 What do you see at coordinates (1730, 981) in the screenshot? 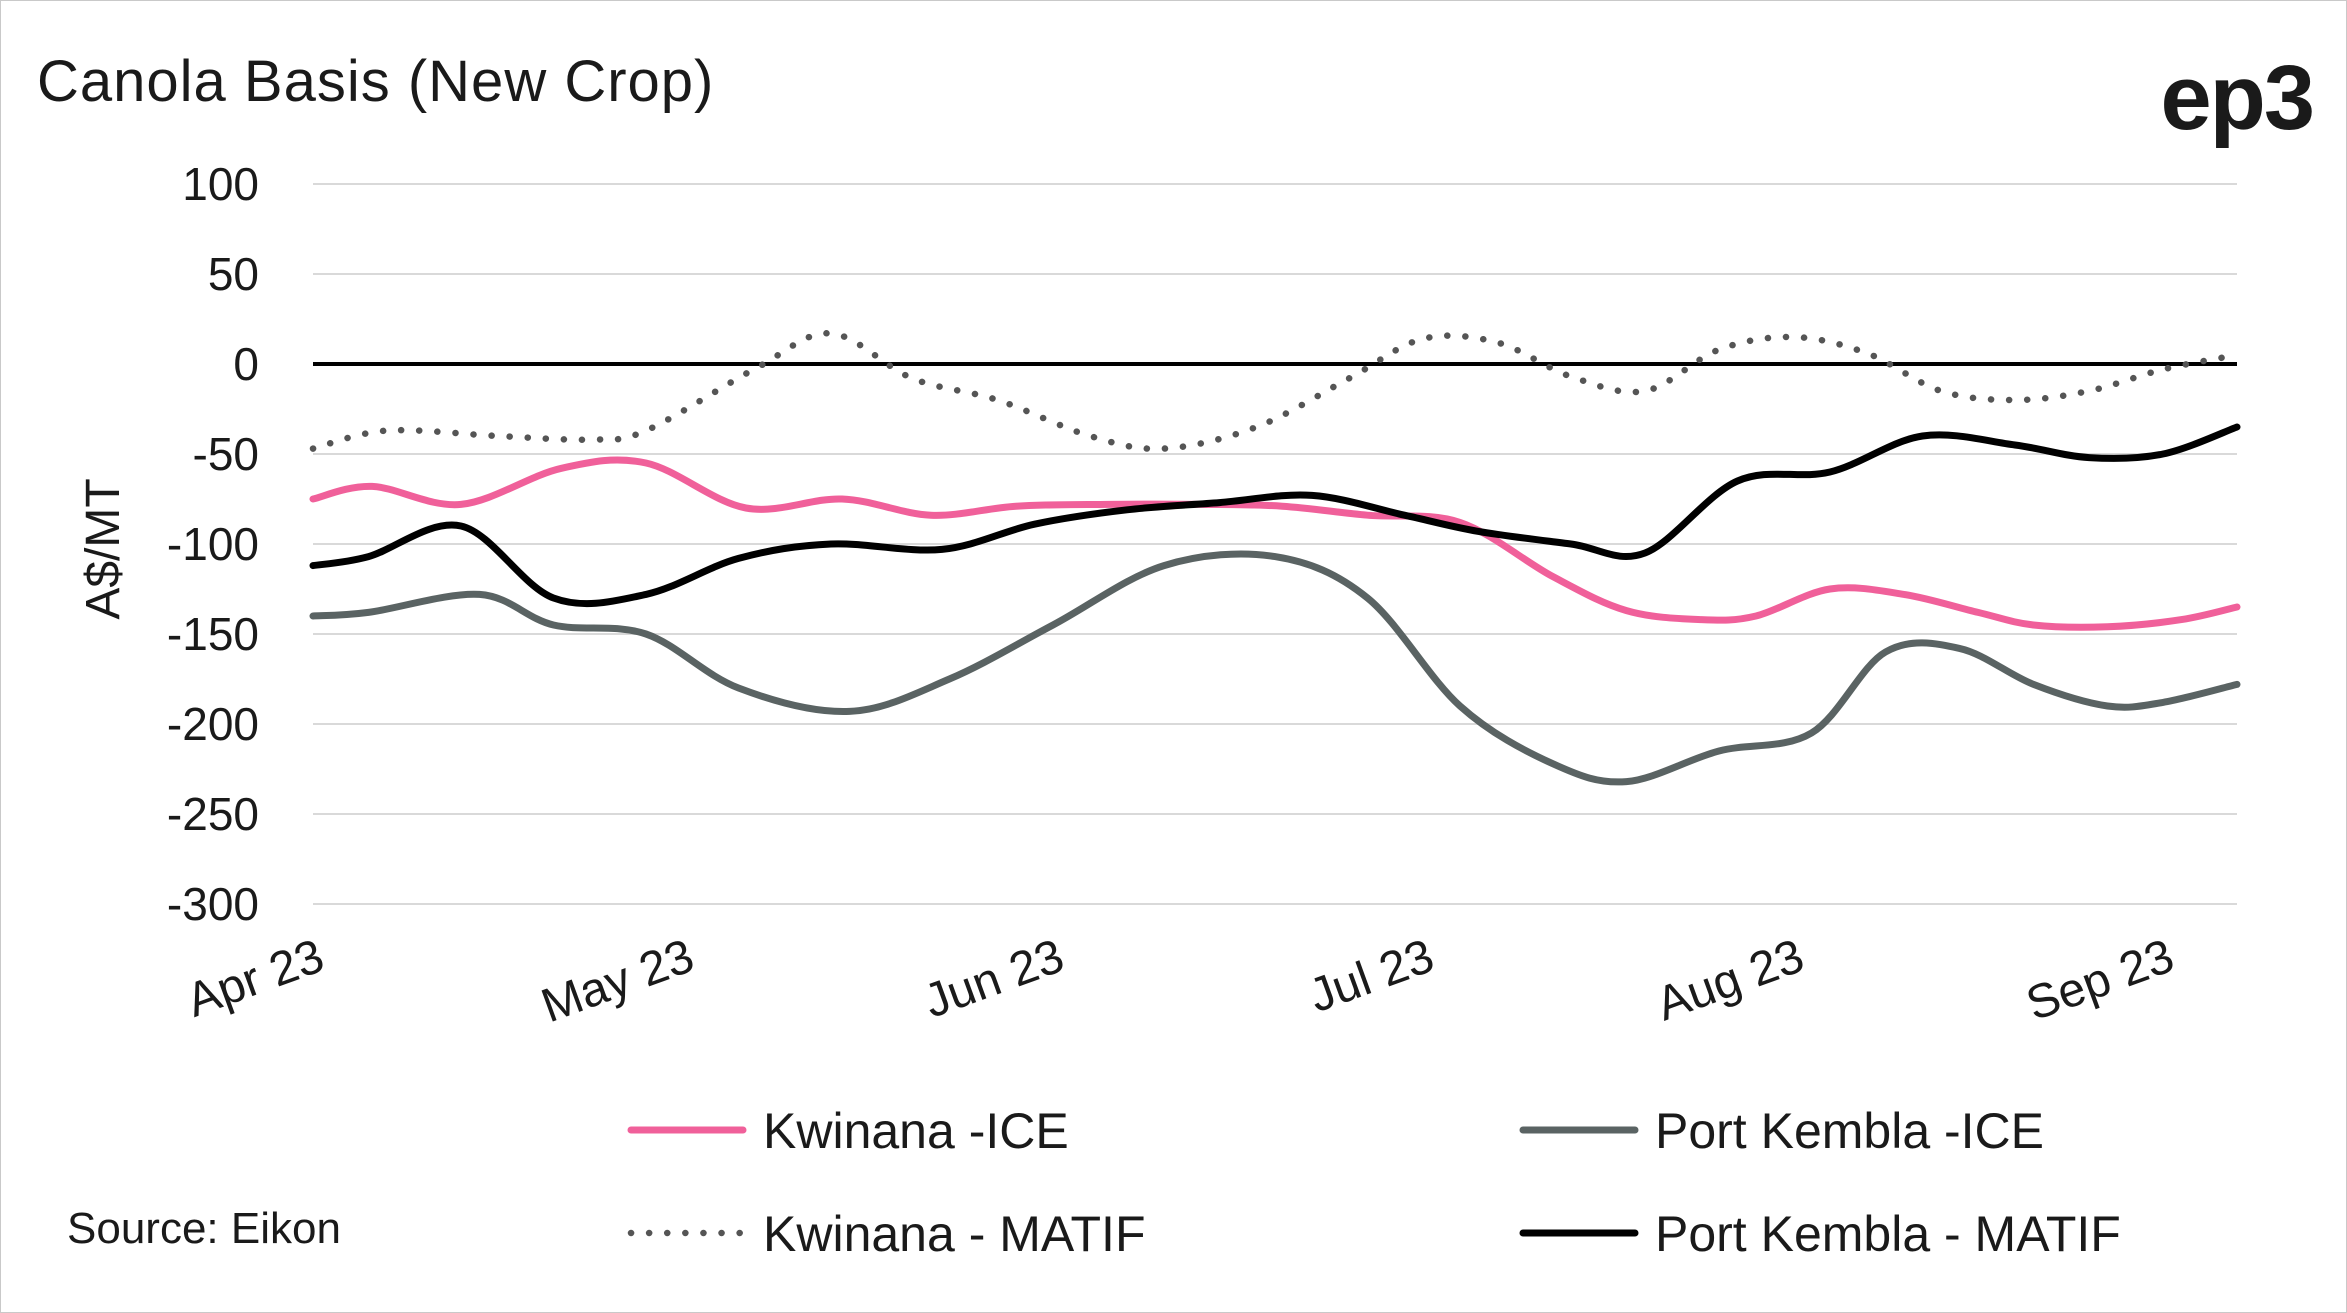
I see `x-tick-label: Aug 23` at bounding box center [1730, 981].